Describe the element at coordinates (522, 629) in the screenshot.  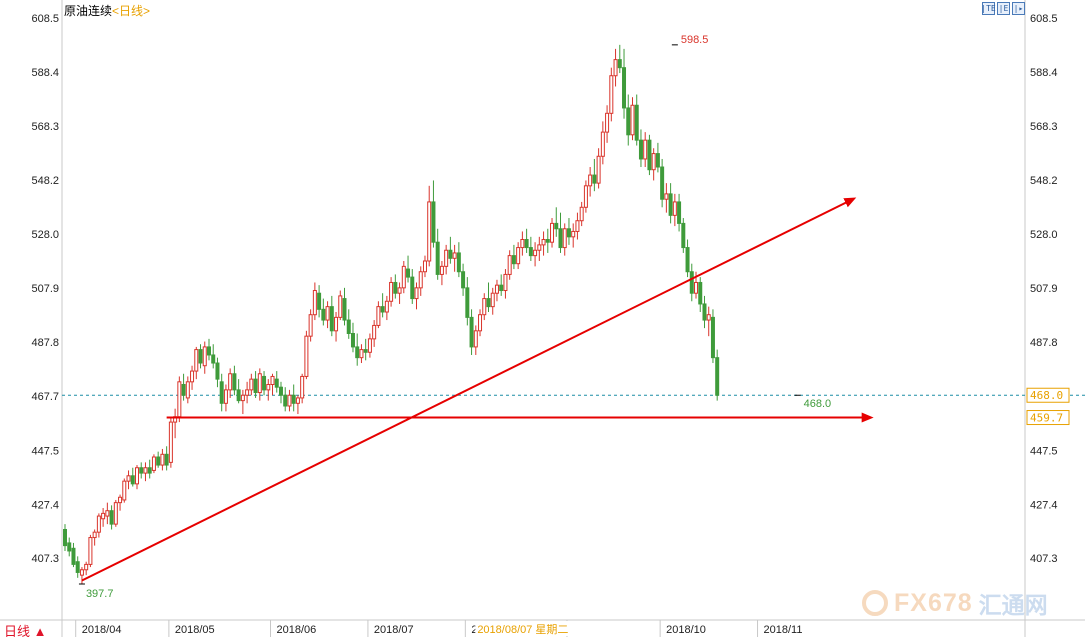
I see `cursor-date-label: 2018/08/07 星期二` at that location.